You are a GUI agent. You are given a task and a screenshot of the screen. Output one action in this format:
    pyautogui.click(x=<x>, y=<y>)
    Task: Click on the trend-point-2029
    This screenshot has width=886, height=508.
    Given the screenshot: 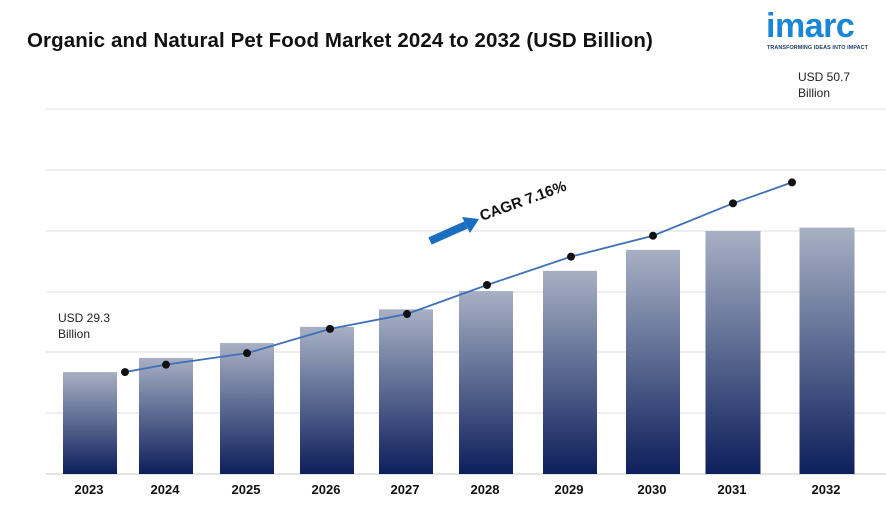 What is the action you would take?
    pyautogui.click(x=571, y=256)
    